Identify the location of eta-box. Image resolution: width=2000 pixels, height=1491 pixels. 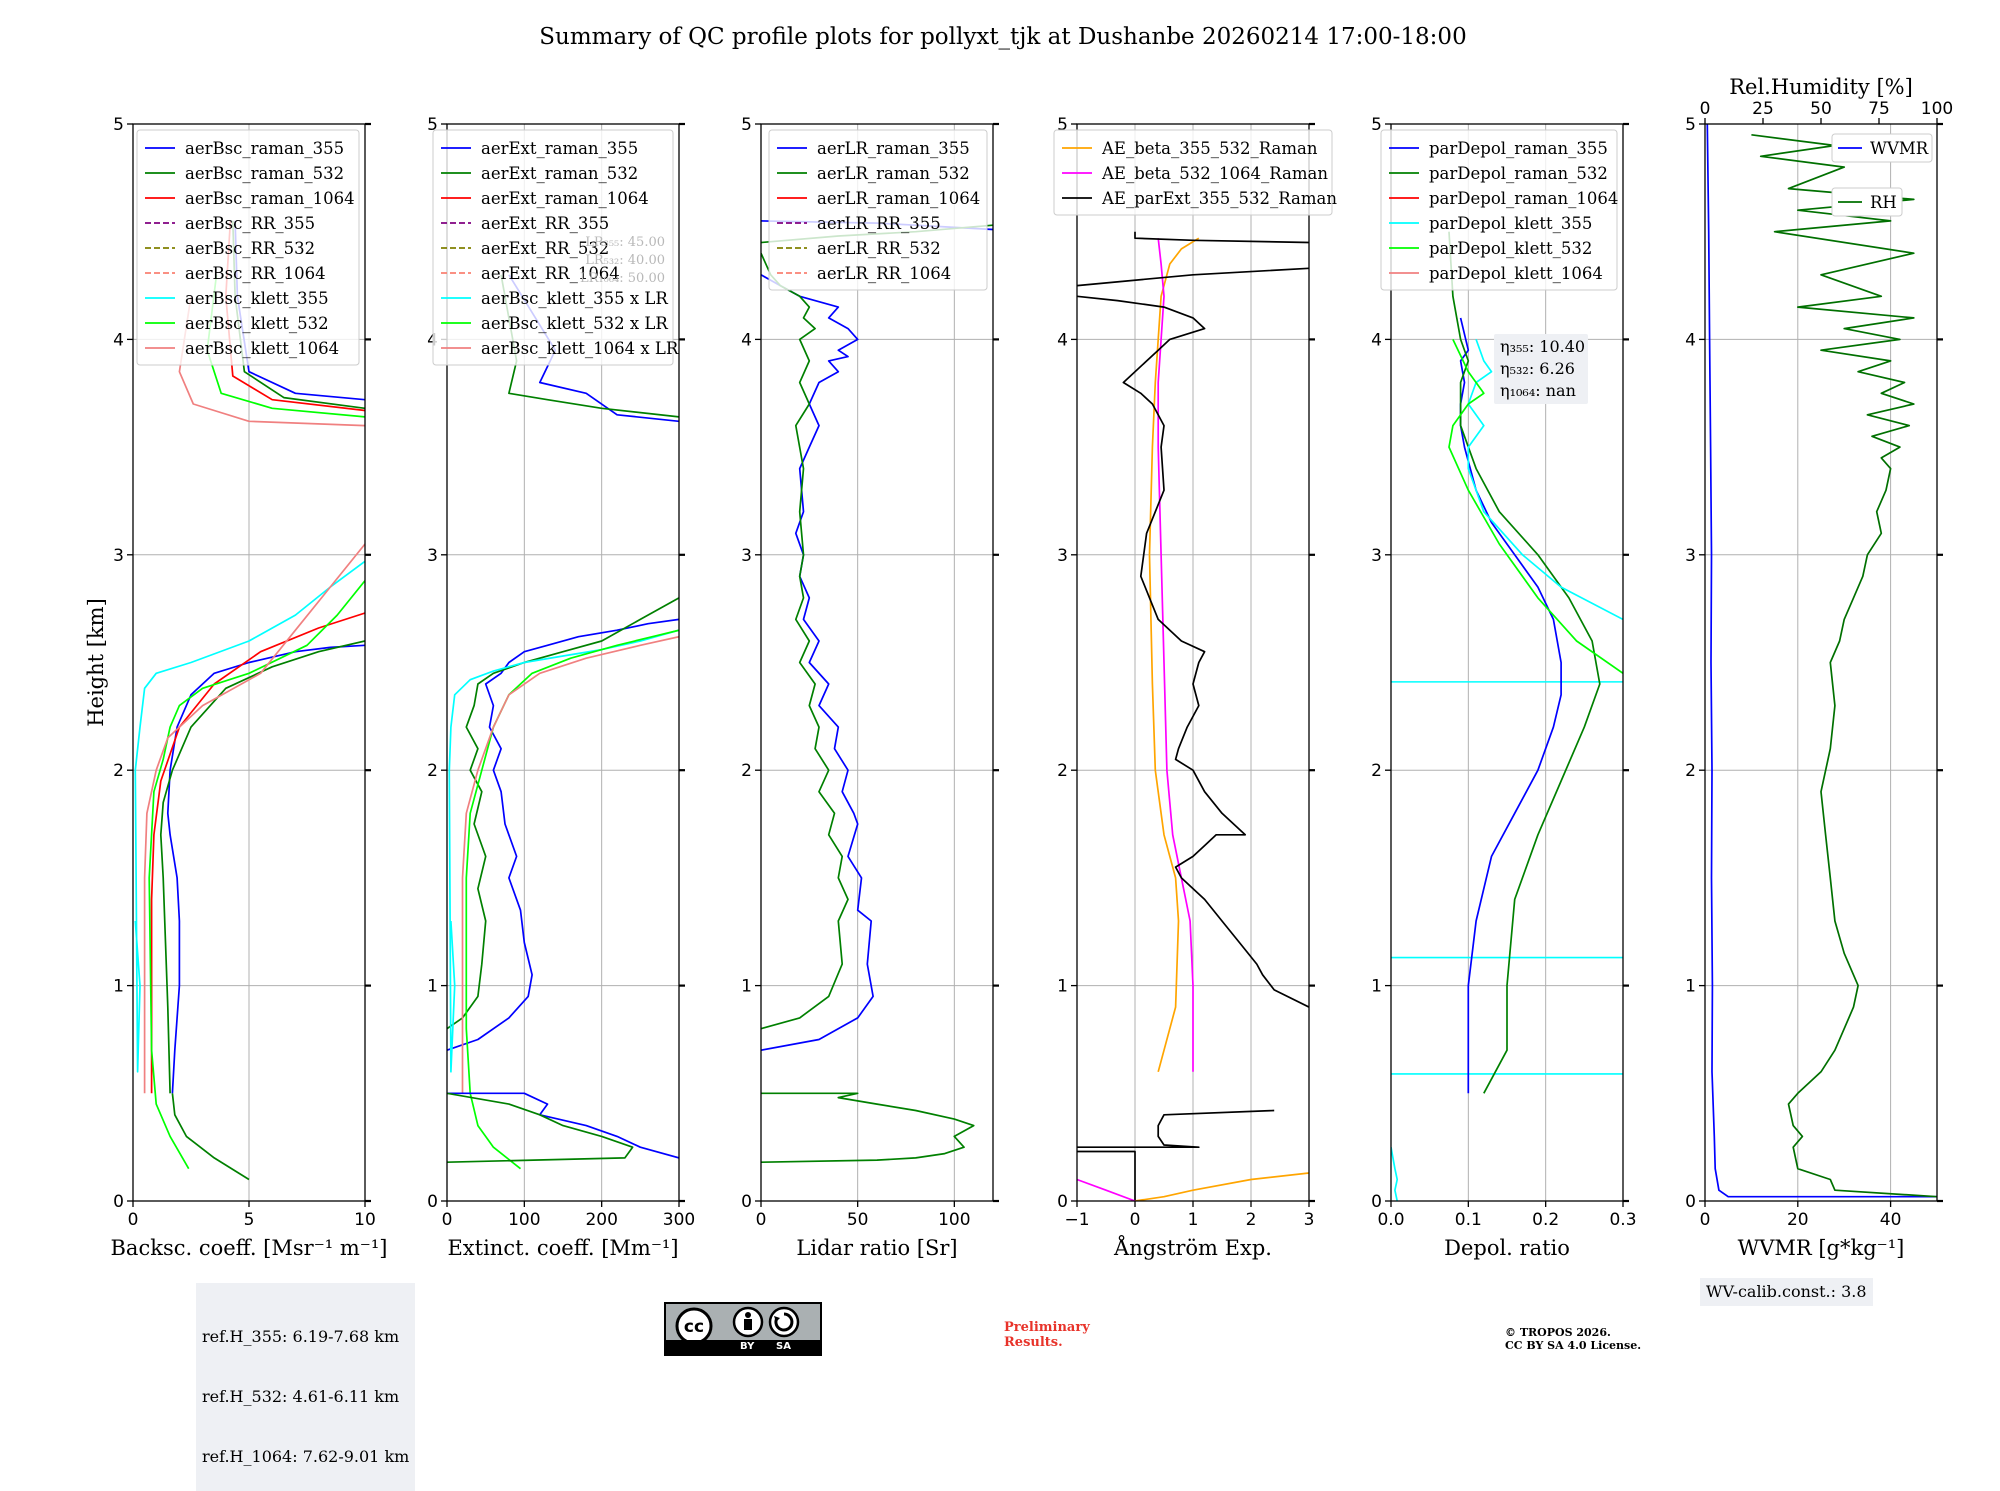
(1541, 369).